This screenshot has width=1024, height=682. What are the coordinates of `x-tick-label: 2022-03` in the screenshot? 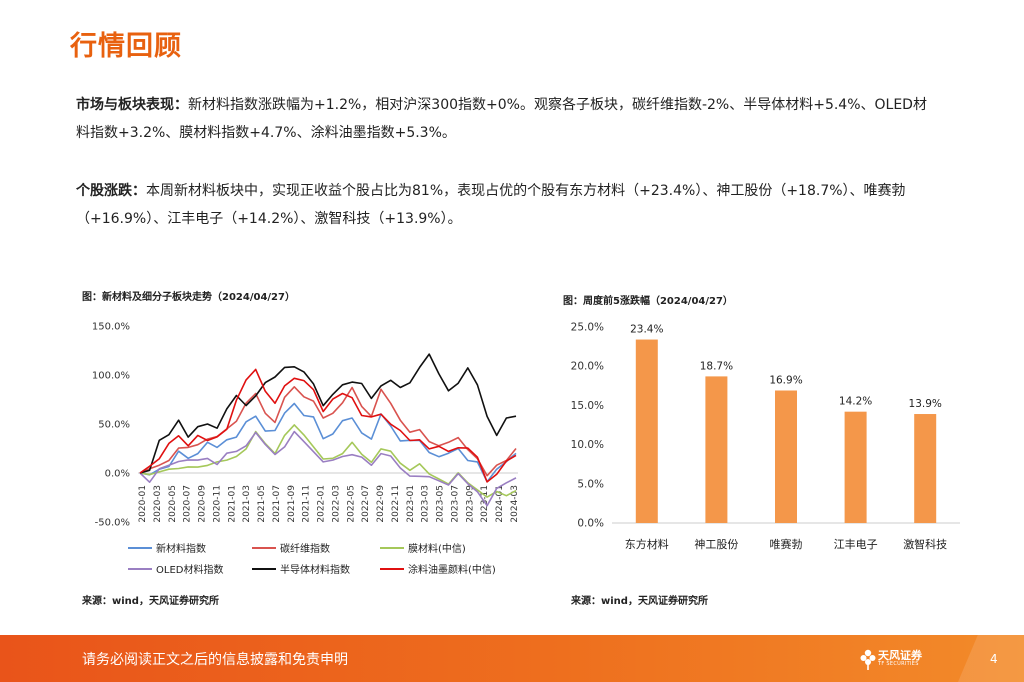 It's located at (336, 504).